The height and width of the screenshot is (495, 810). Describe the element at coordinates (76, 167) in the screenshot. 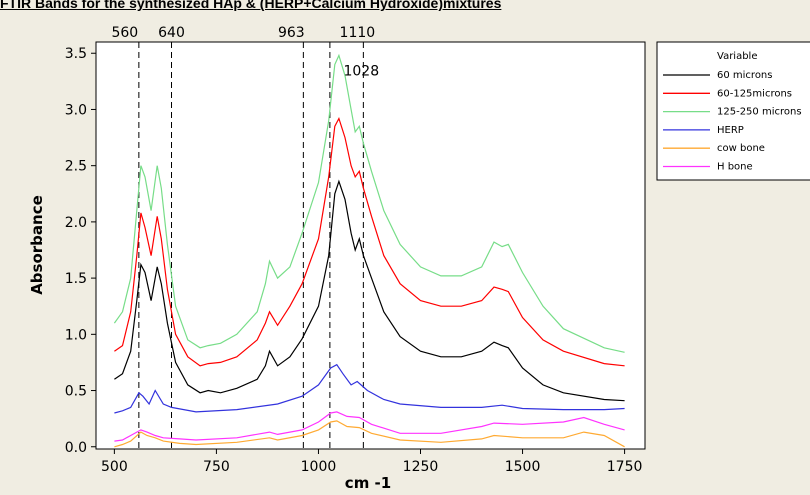

I see `y-tick-label: 2.5` at that location.